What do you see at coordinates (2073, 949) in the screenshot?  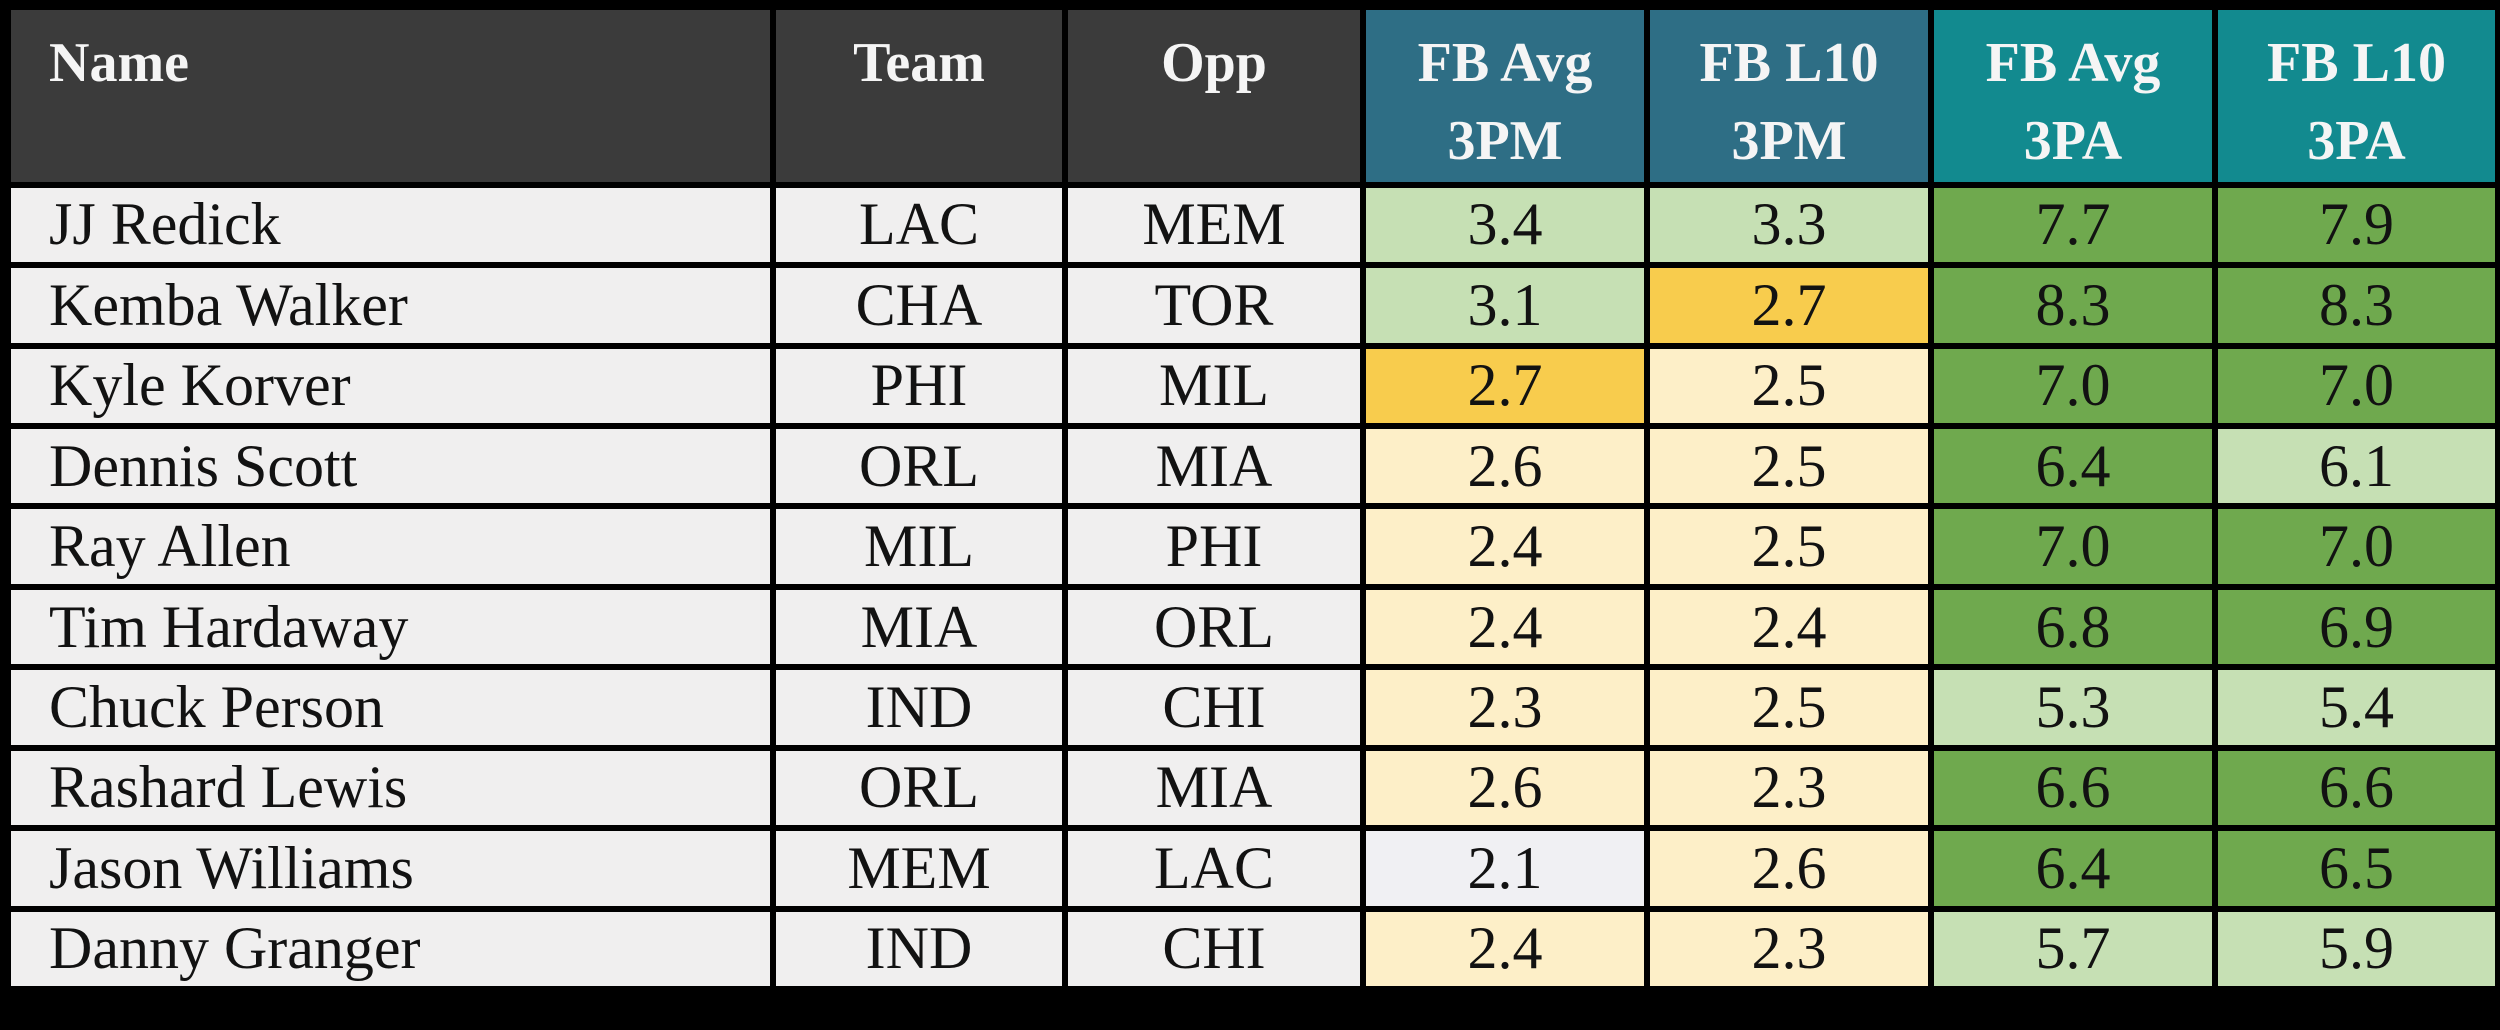 I see `stat-cell-fb-avg-3pa: 5.7` at bounding box center [2073, 949].